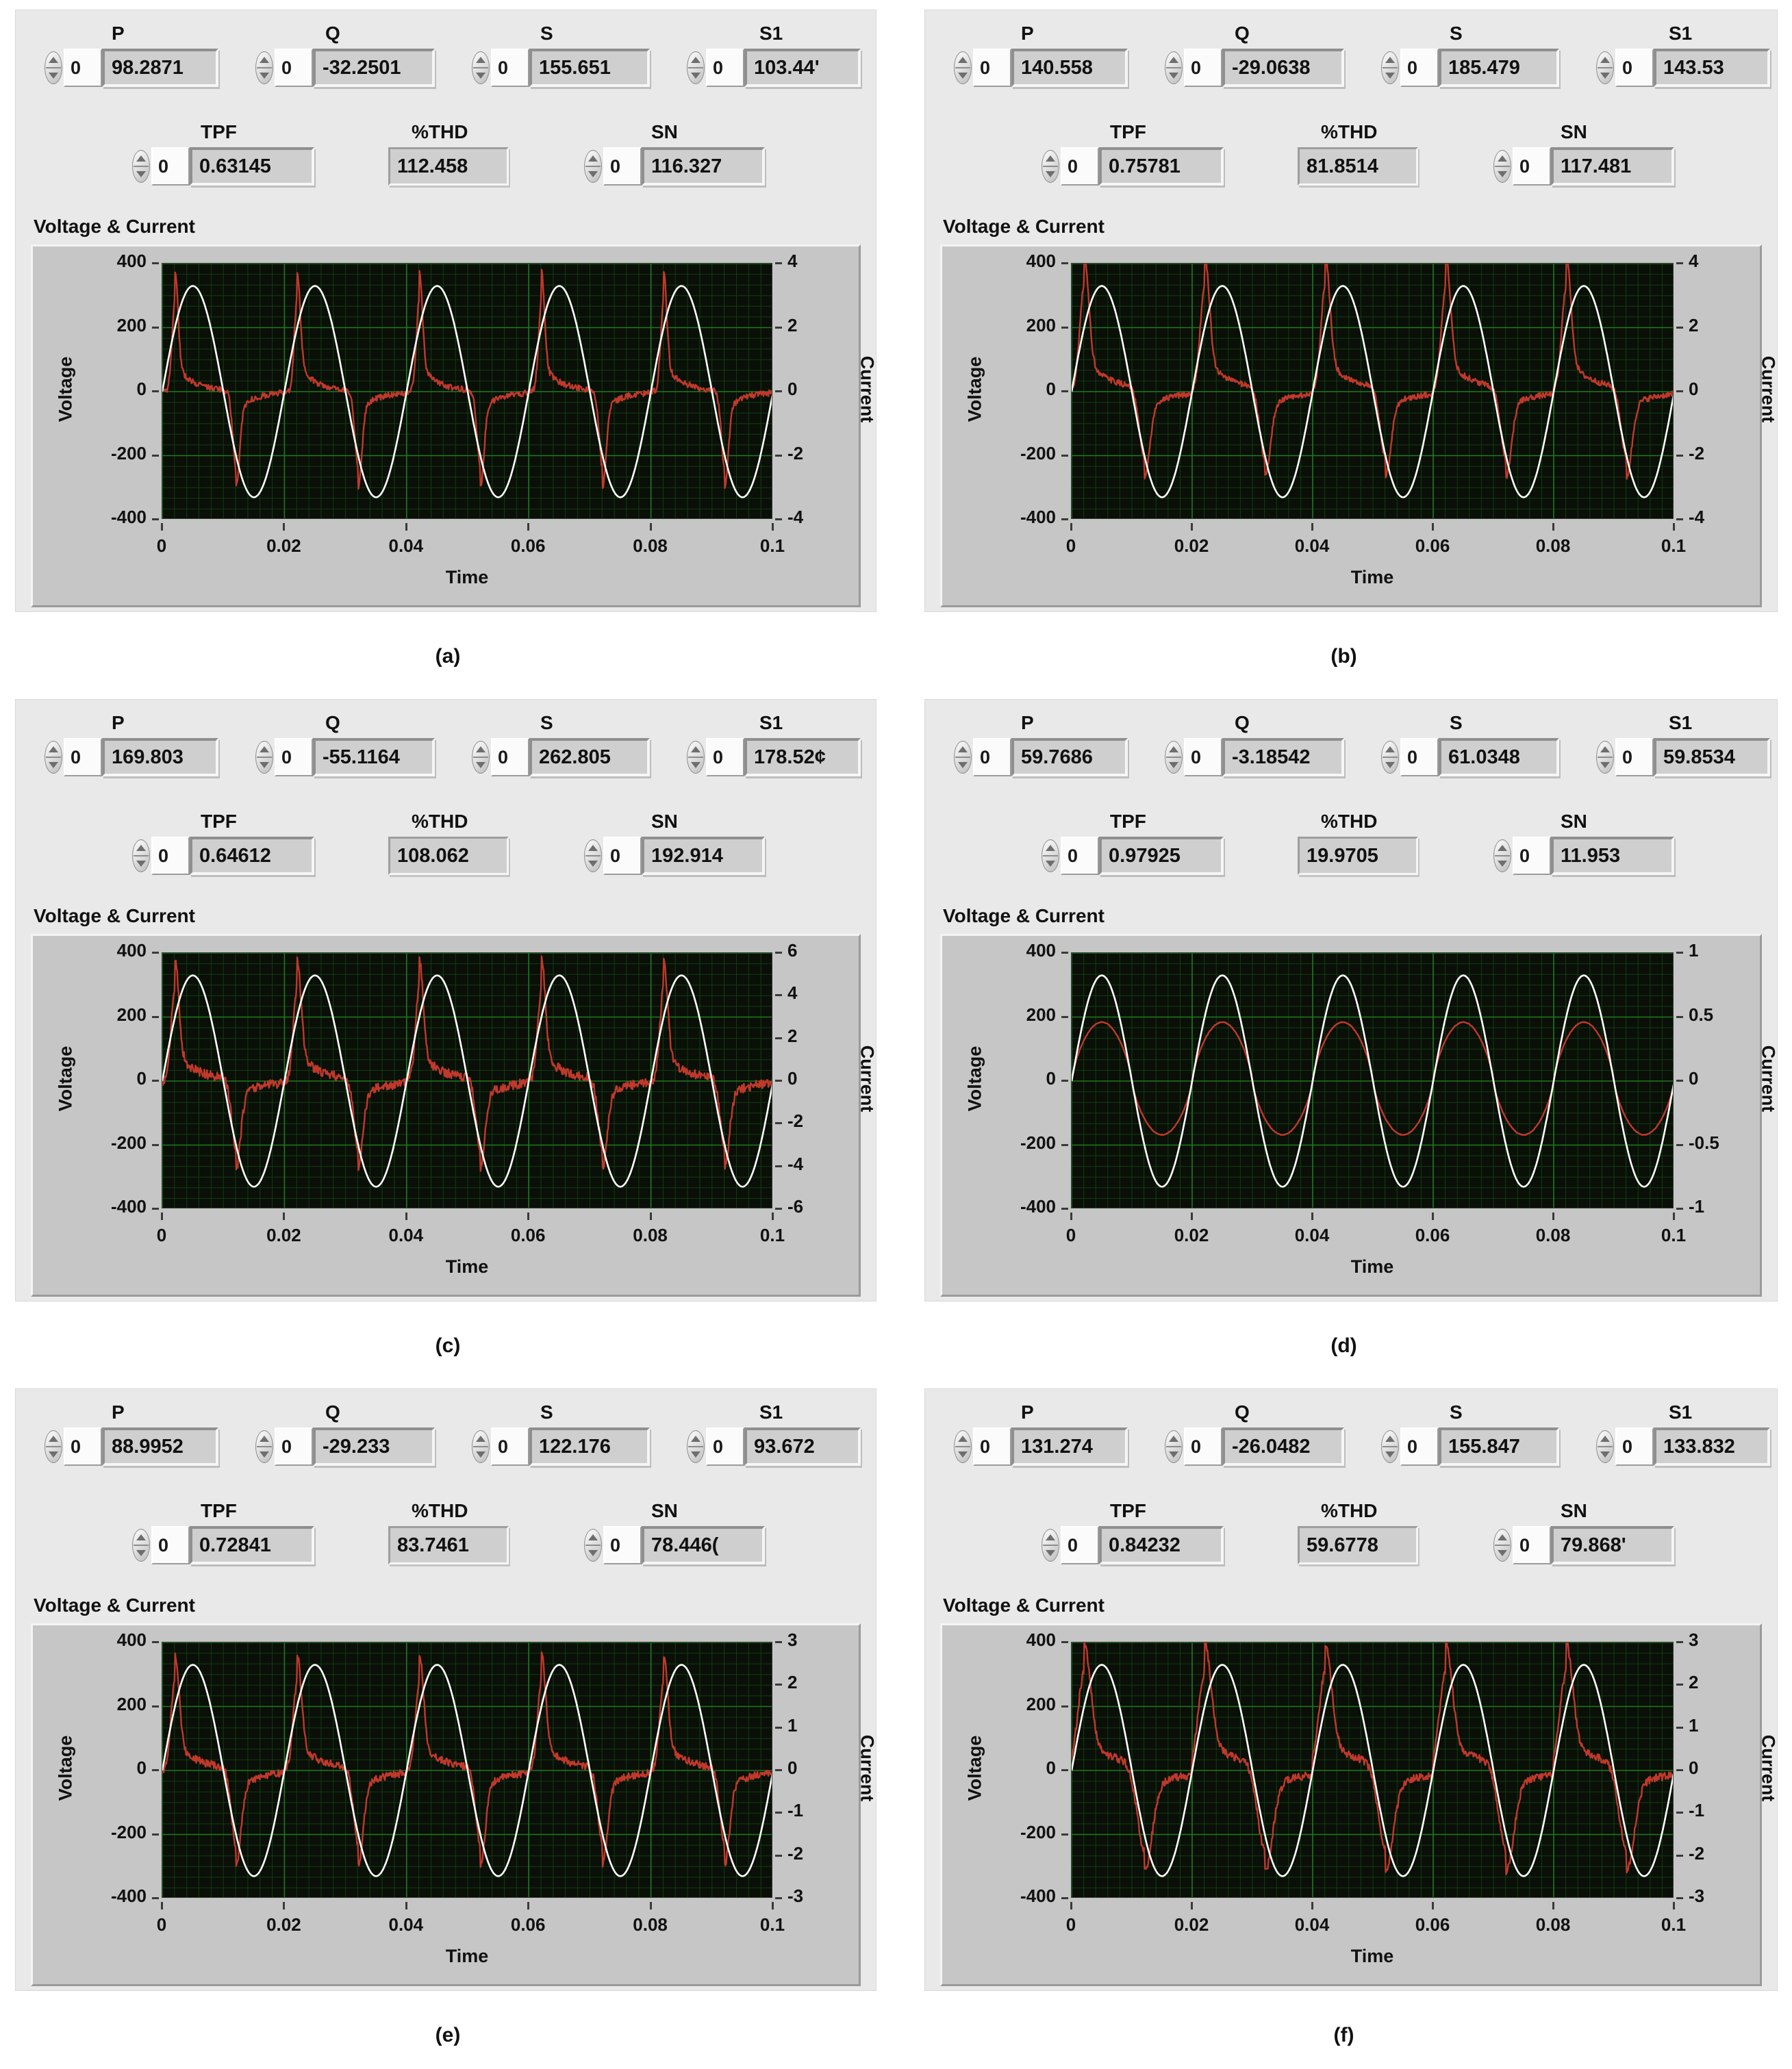 This screenshot has width=1792, height=2069. Describe the element at coordinates (1358, 153) in the screenshot. I see `control-thd: %THD 81.8514` at that location.